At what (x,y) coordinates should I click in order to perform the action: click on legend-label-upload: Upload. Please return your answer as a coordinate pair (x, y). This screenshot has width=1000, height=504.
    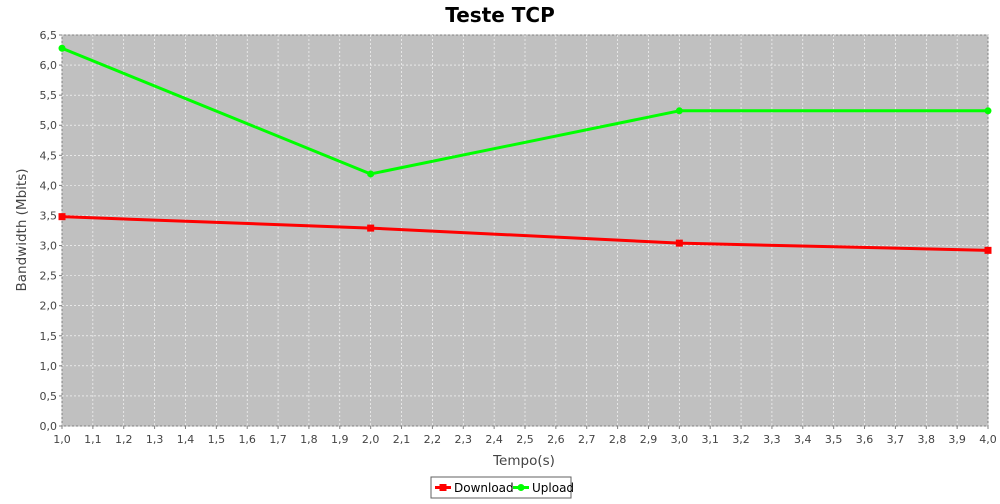
    Looking at the image, I should click on (553, 488).